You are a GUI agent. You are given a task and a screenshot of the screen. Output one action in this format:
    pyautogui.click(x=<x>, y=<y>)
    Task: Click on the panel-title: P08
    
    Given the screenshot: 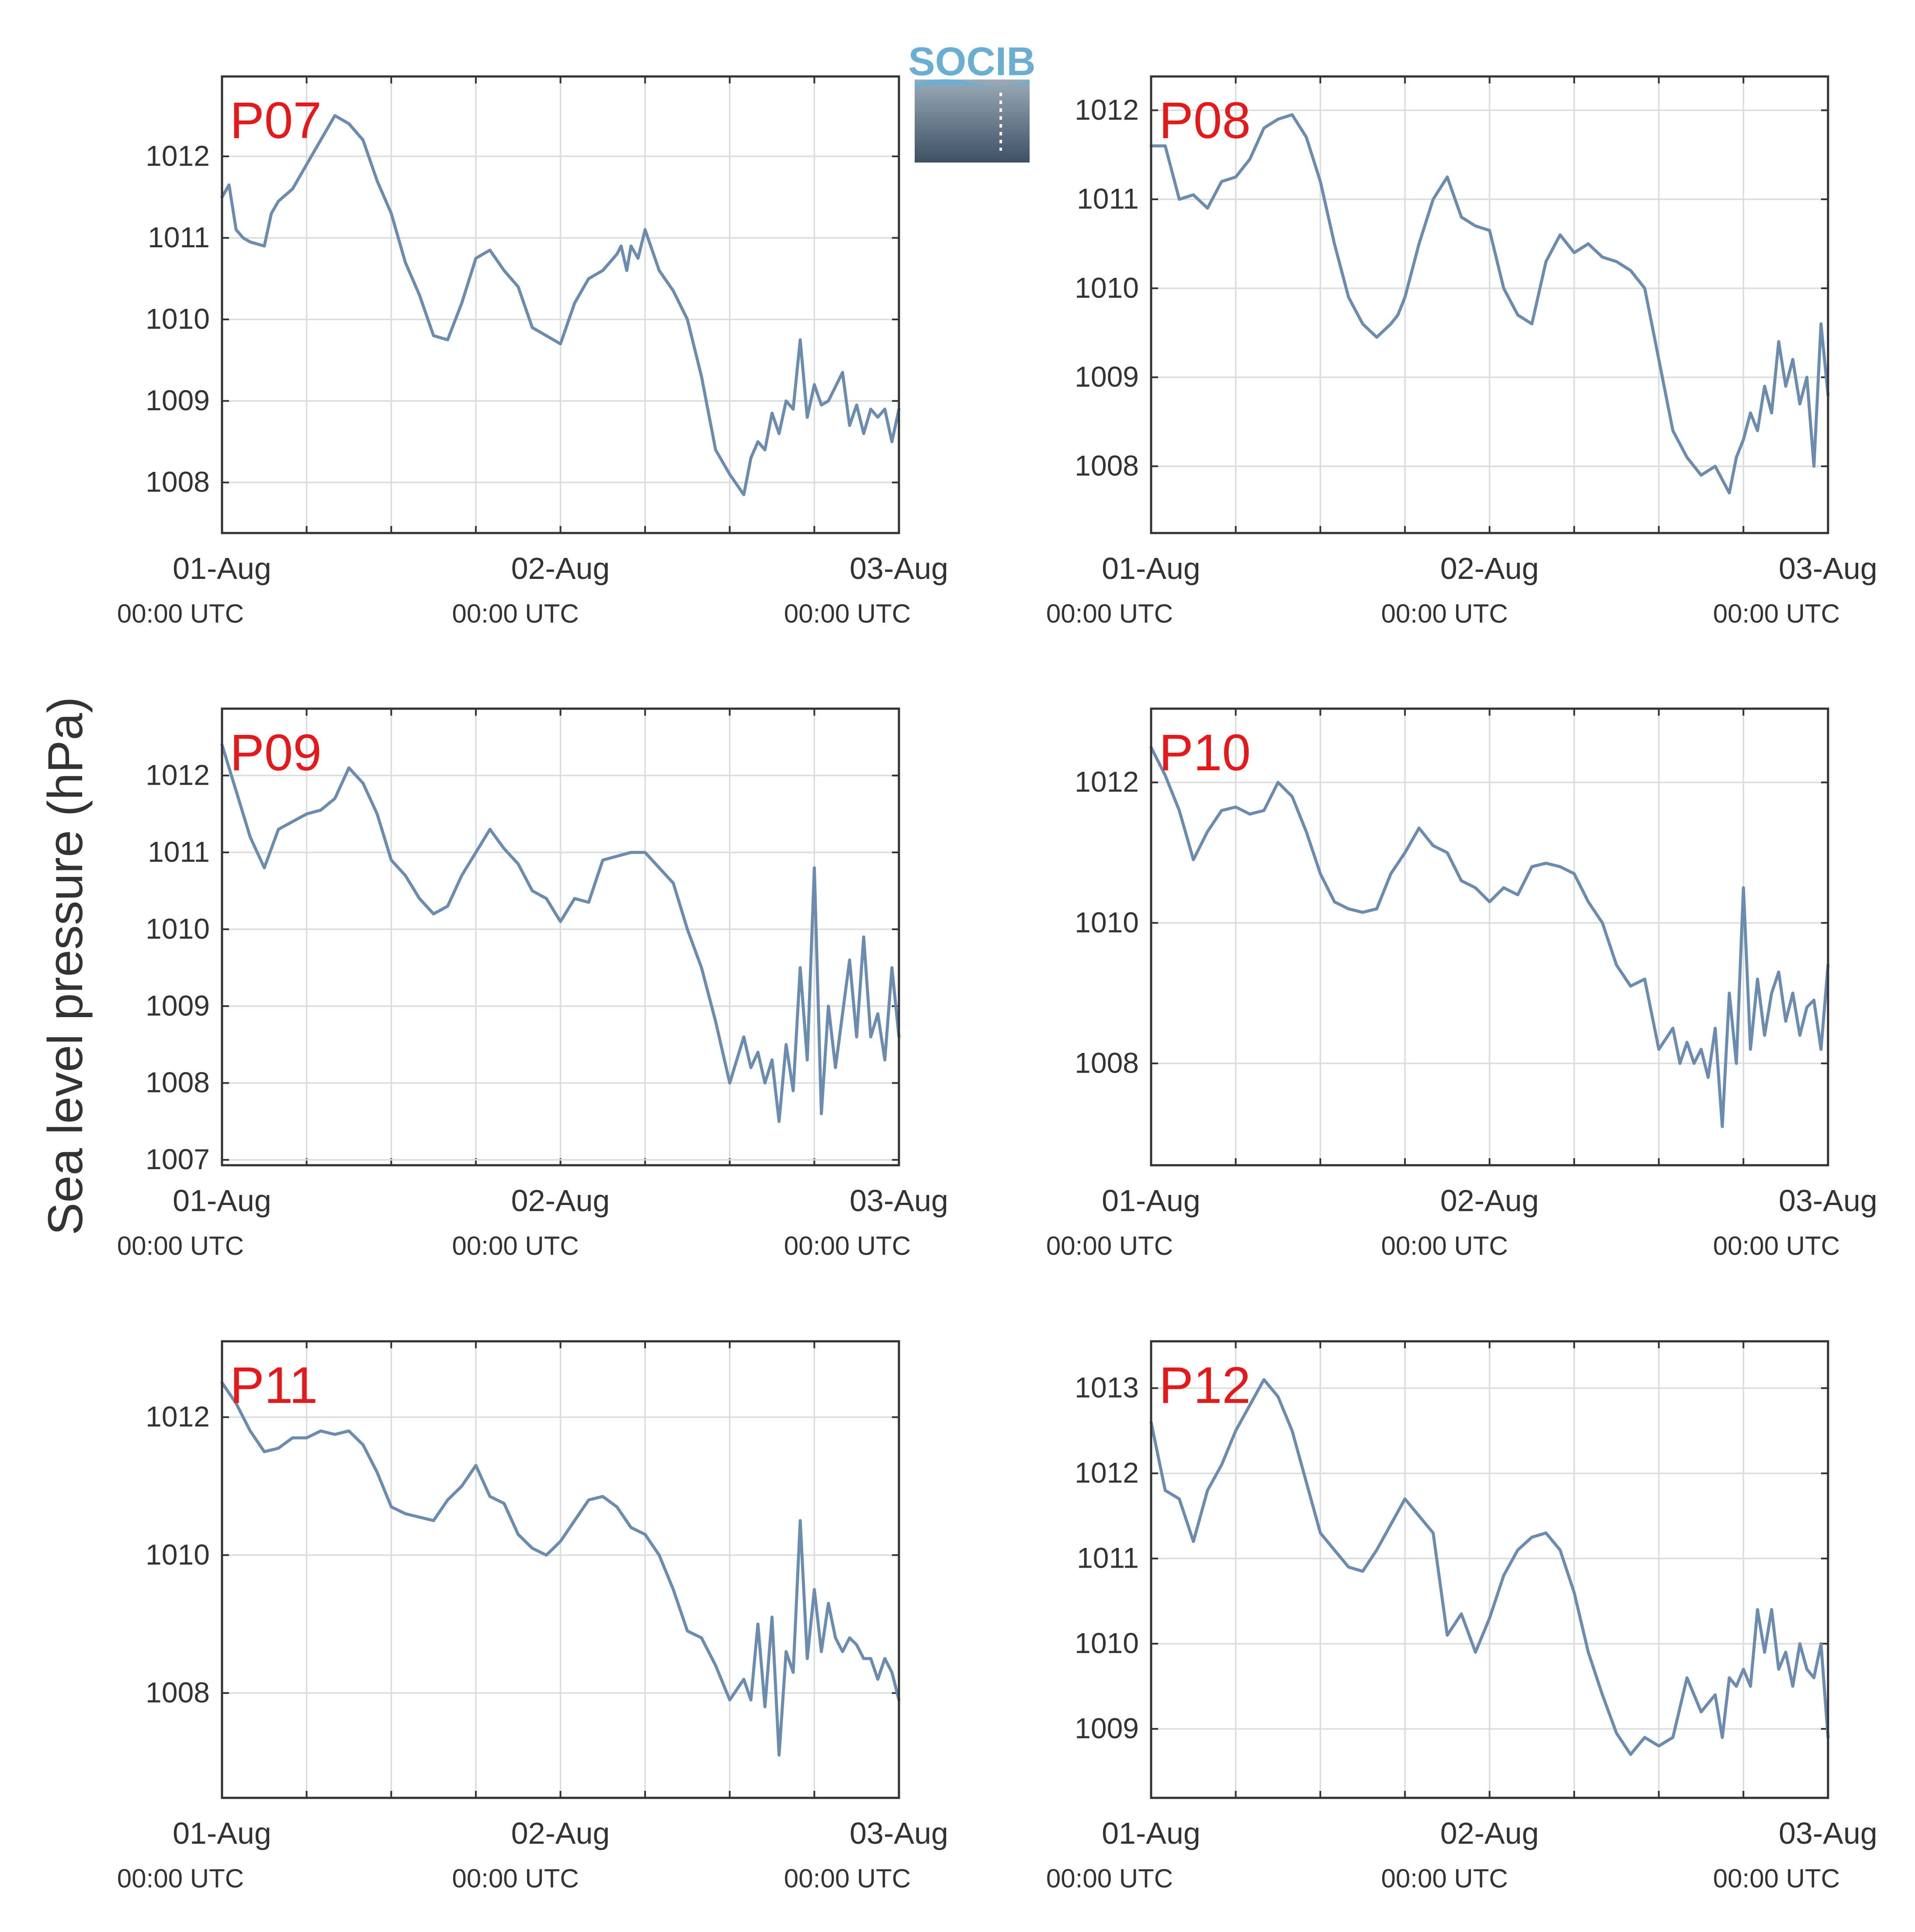 What is the action you would take?
    pyautogui.click(x=1205, y=120)
    